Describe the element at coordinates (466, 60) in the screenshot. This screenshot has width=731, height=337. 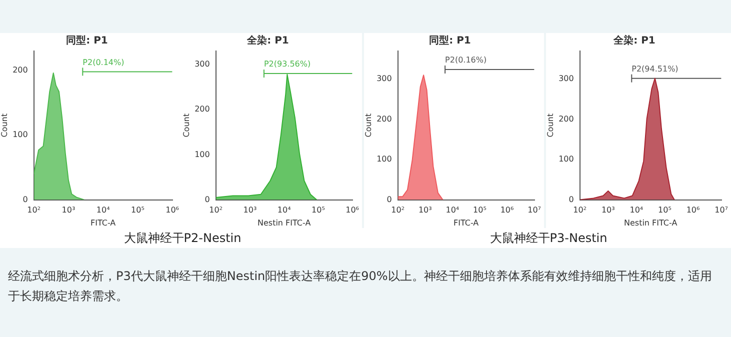
I see `series-label: P2(0.16%)` at that location.